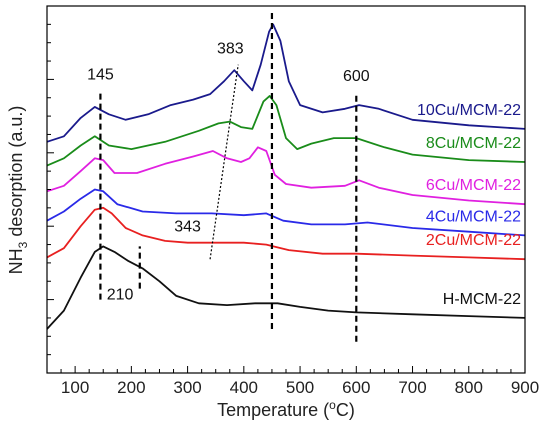  Describe the element at coordinates (525, 387) in the screenshot. I see `x-tick-label: 900` at that location.